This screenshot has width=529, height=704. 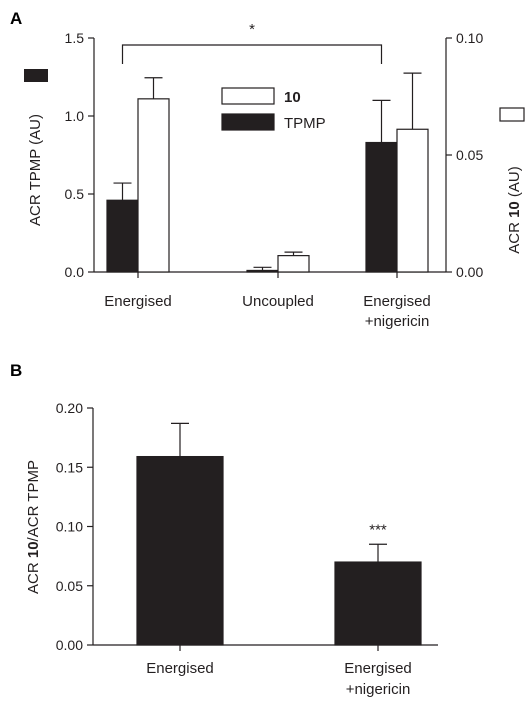 I want to click on right-y-axis-title-prefix: ACR, so click(x=514, y=236).